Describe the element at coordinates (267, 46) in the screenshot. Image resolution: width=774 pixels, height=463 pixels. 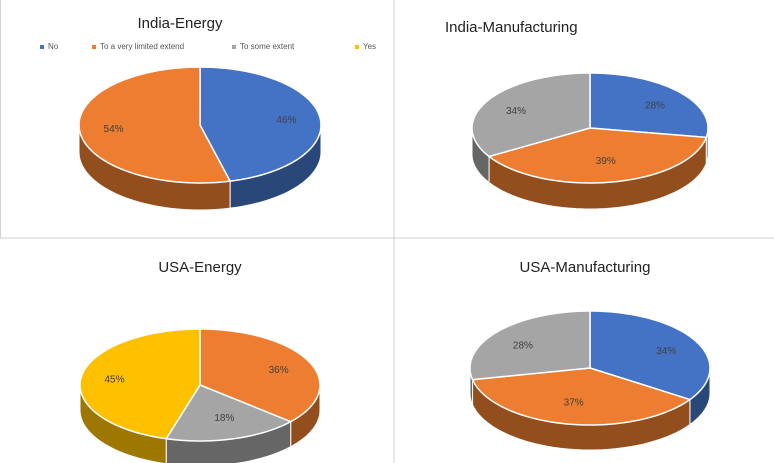
I see `legend-label: To some extent` at that location.